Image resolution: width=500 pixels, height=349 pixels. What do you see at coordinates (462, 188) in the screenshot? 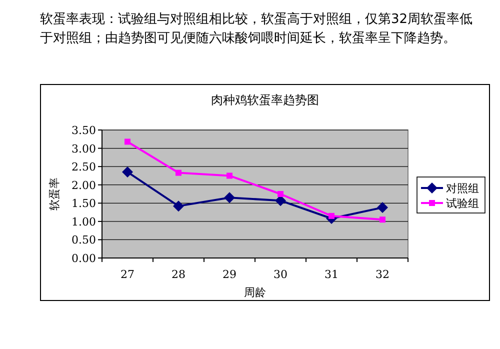
I see `legend-label: 对照组` at bounding box center [462, 188].